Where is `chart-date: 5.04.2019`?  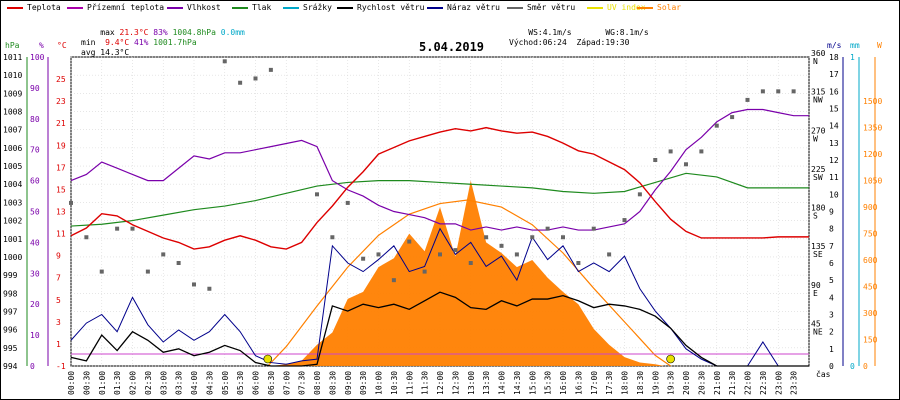
chart-date: 5.04.2019 is located at coordinates (452, 47).